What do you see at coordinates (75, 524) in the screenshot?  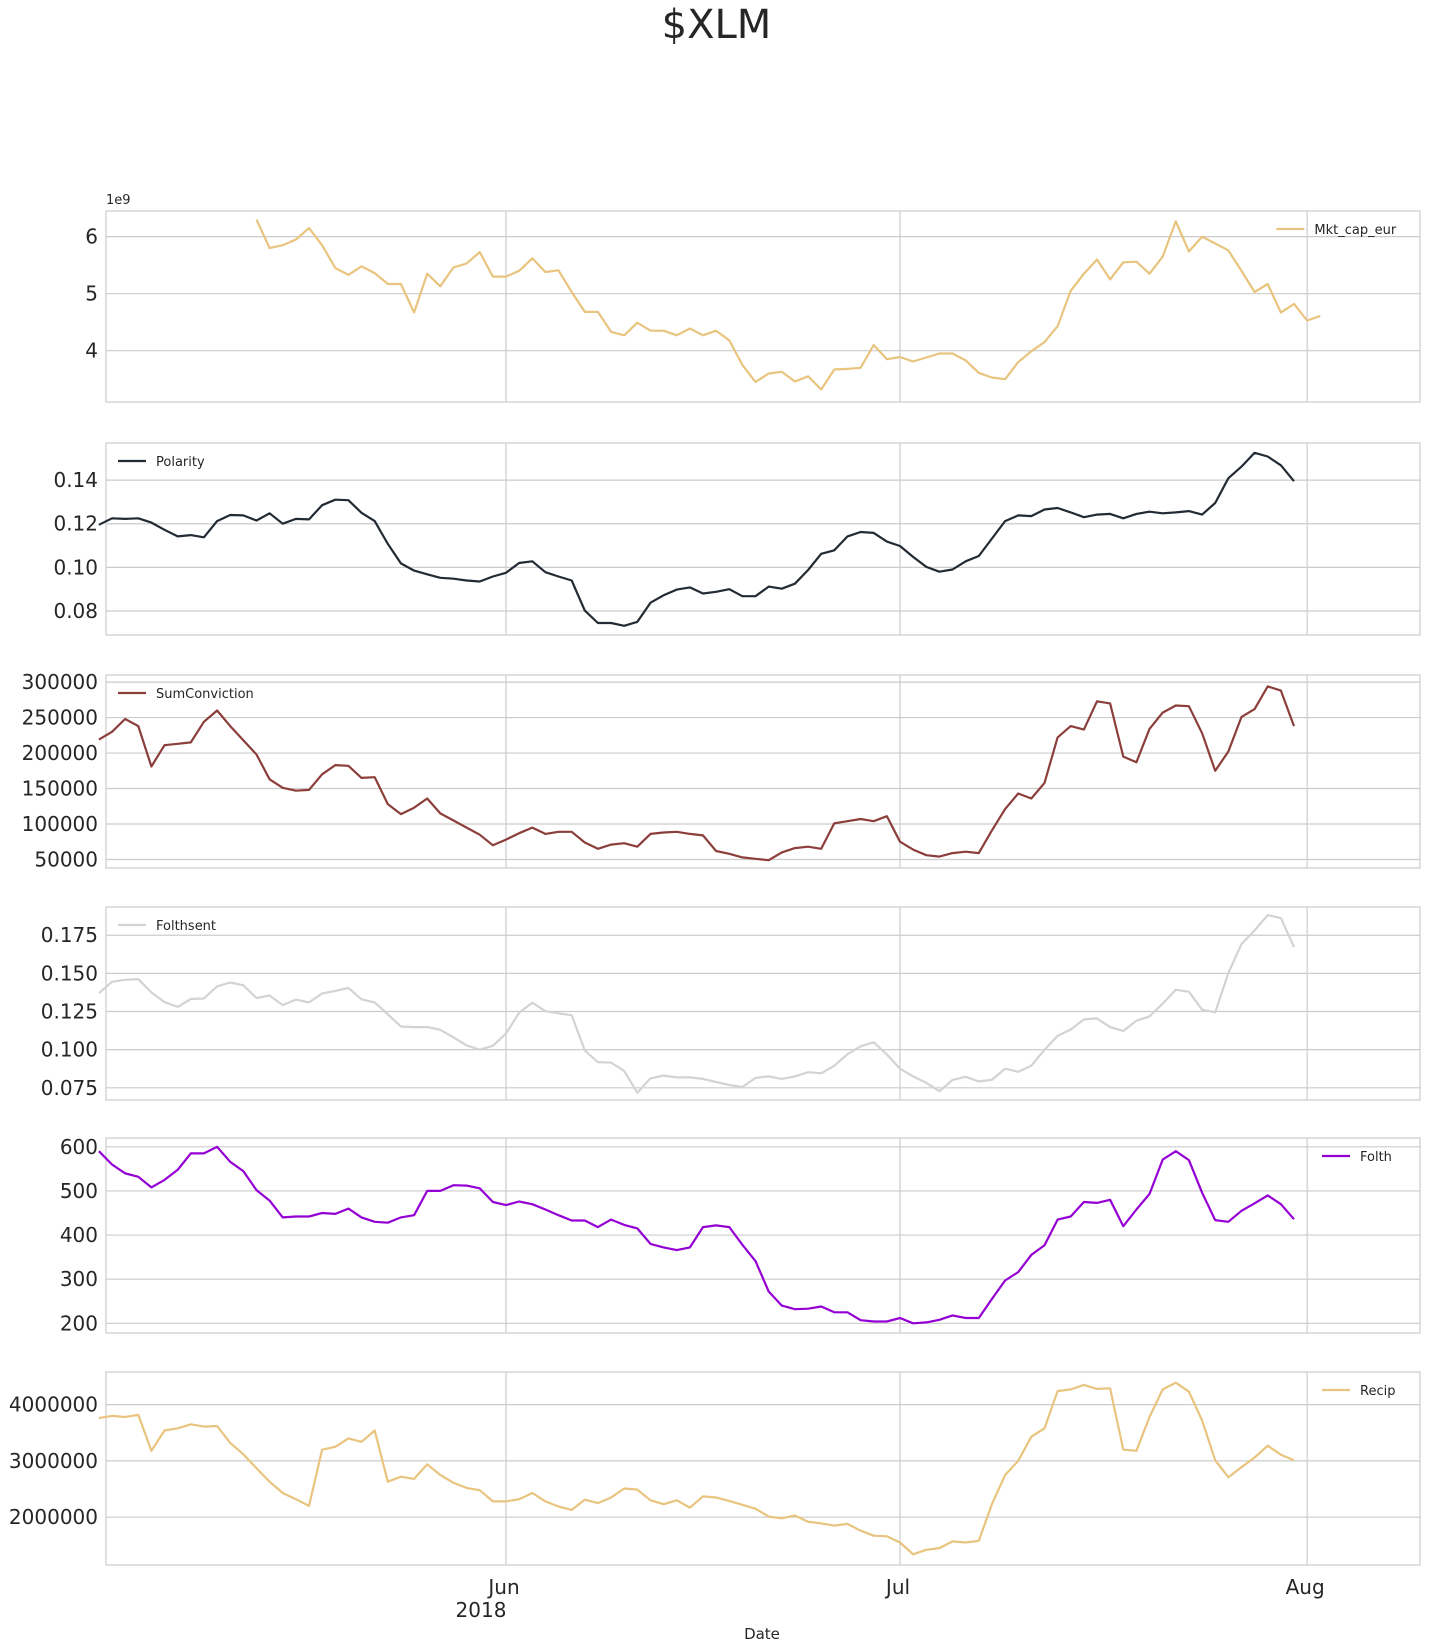 I see `y-tick-label: 0.12` at bounding box center [75, 524].